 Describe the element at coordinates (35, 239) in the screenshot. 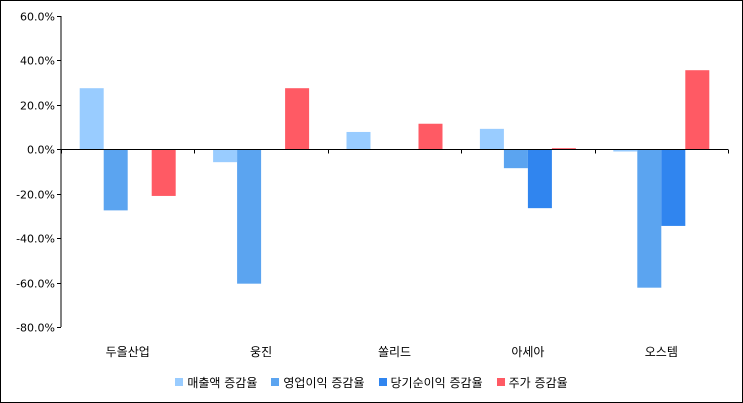

I see `y-tick-label: -40.0%` at that location.